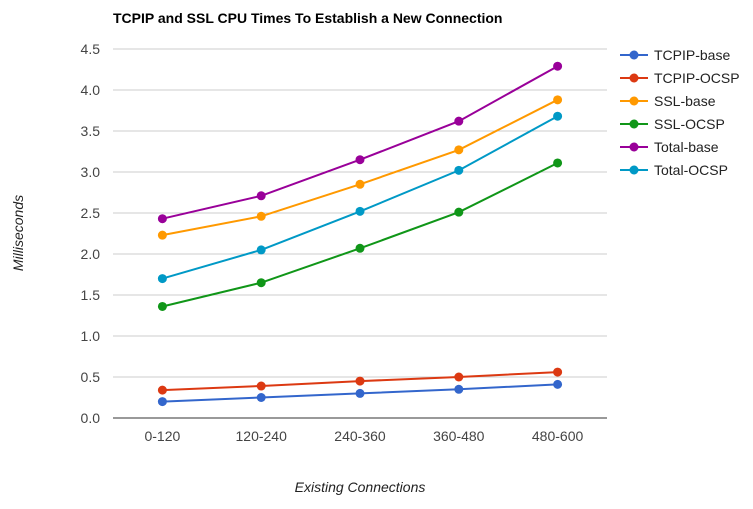 This screenshot has width=753, height=509. Describe the element at coordinates (91, 377) in the screenshot. I see `y-tick-label: 0.5` at that location.